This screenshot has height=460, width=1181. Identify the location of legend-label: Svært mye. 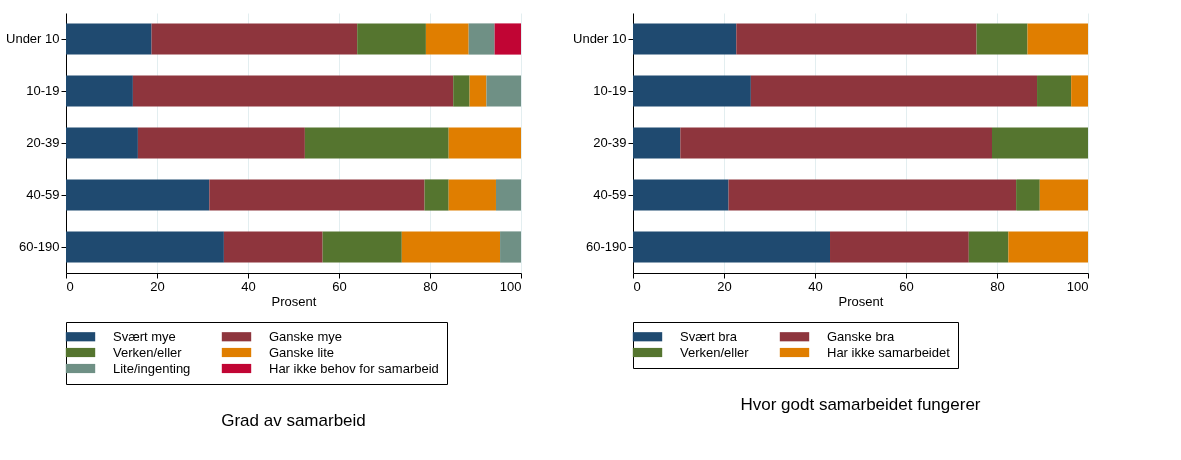
(144, 336).